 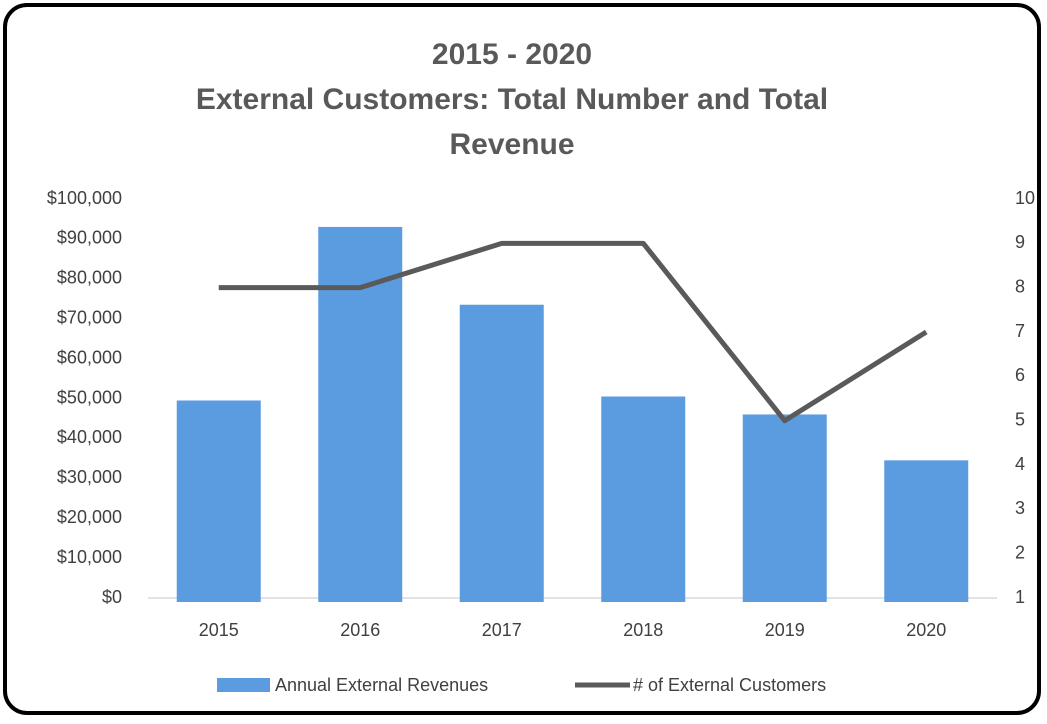 I want to click on y-tick-label: $100,000, so click(x=84, y=198).